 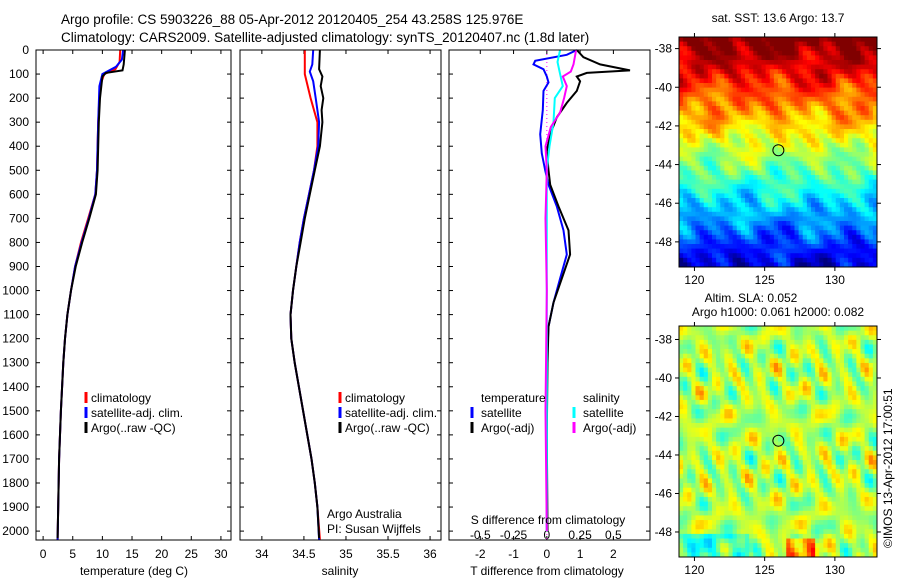 I want to click on argo-location-marker, so click(x=778, y=150).